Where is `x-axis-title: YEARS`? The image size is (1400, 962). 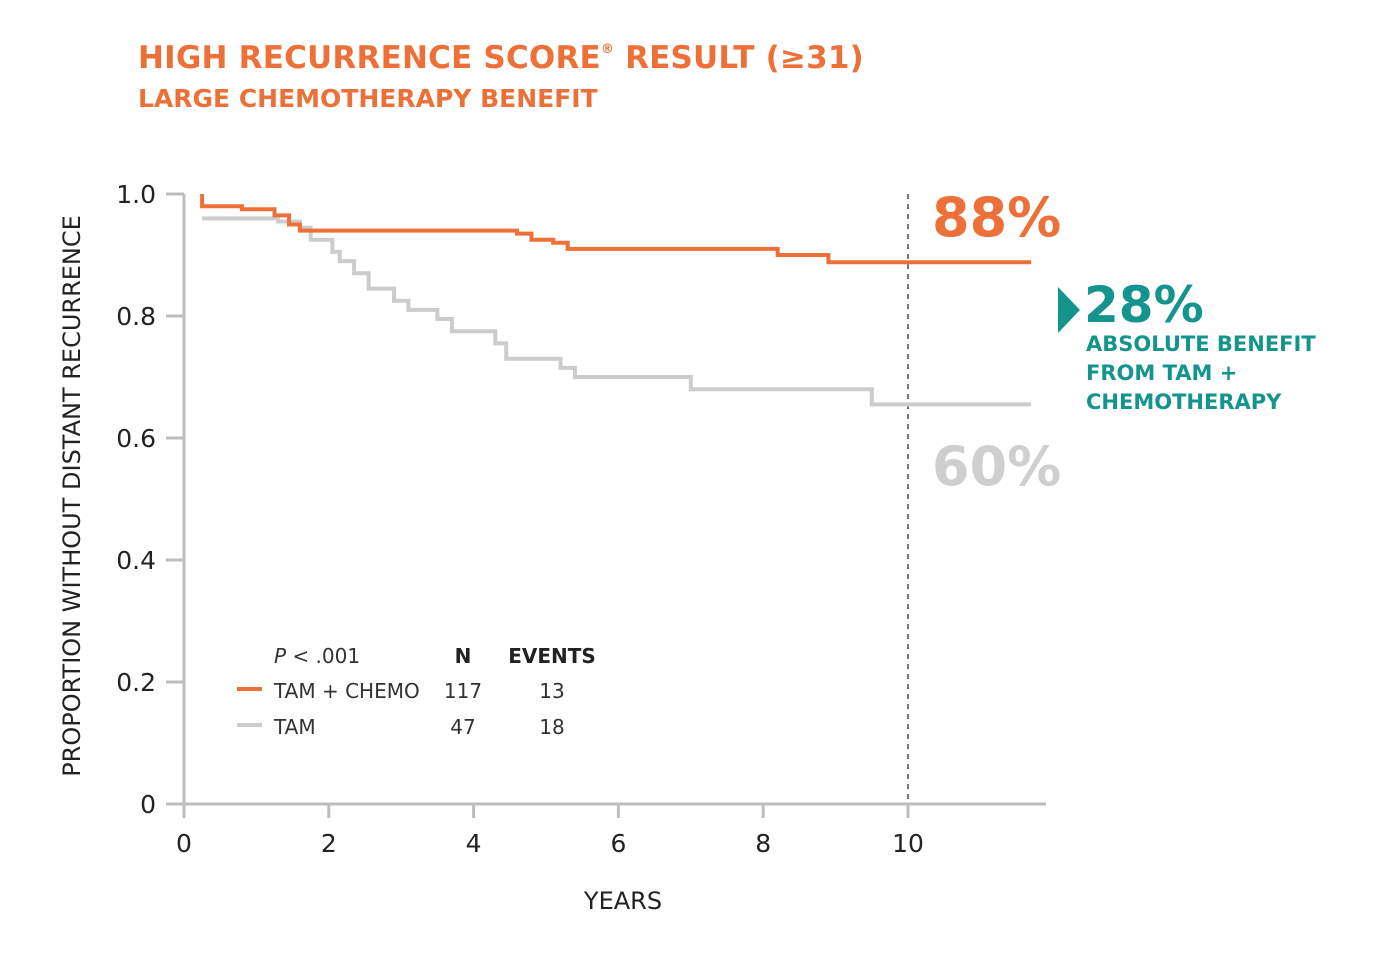 x-axis-title: YEARS is located at coordinates (622, 901).